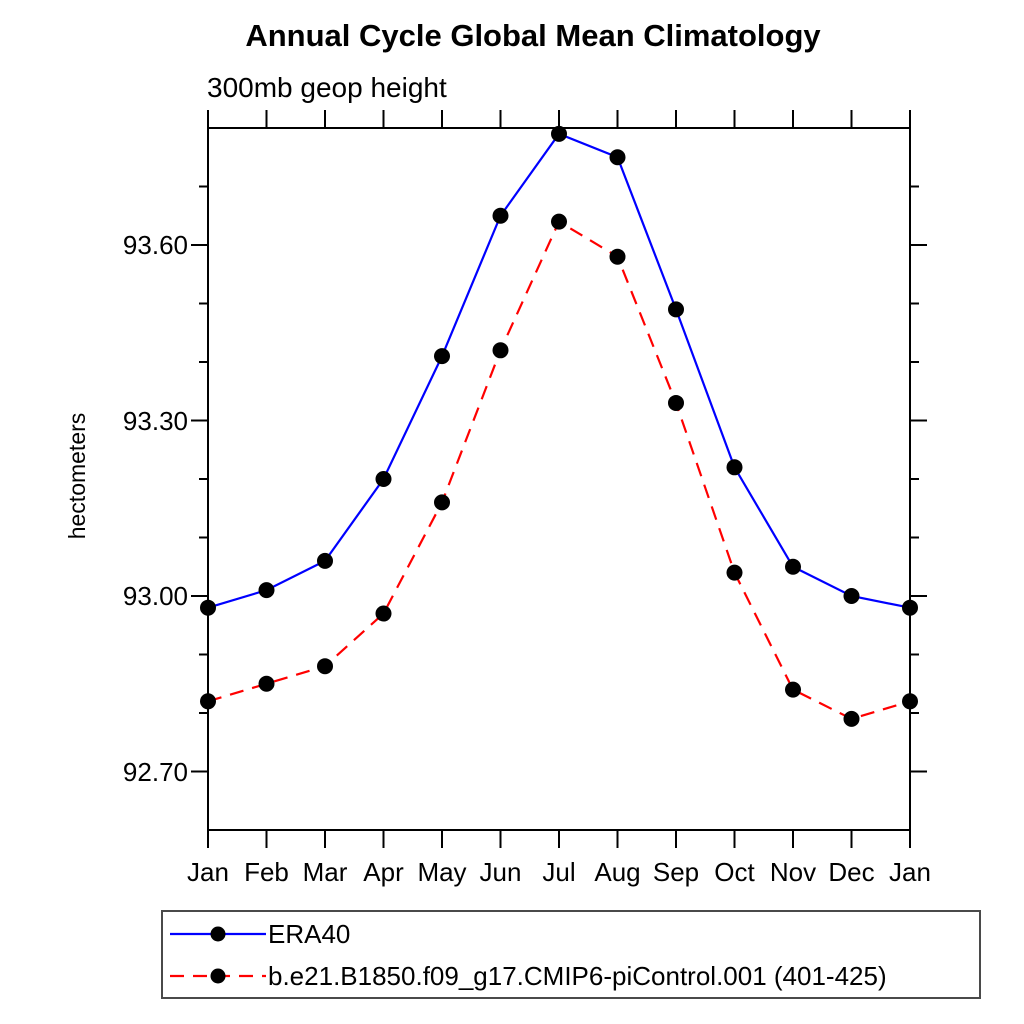 The width and height of the screenshot is (1024, 1024). I want to click on era40-legend-marker-icon, so click(218, 933).